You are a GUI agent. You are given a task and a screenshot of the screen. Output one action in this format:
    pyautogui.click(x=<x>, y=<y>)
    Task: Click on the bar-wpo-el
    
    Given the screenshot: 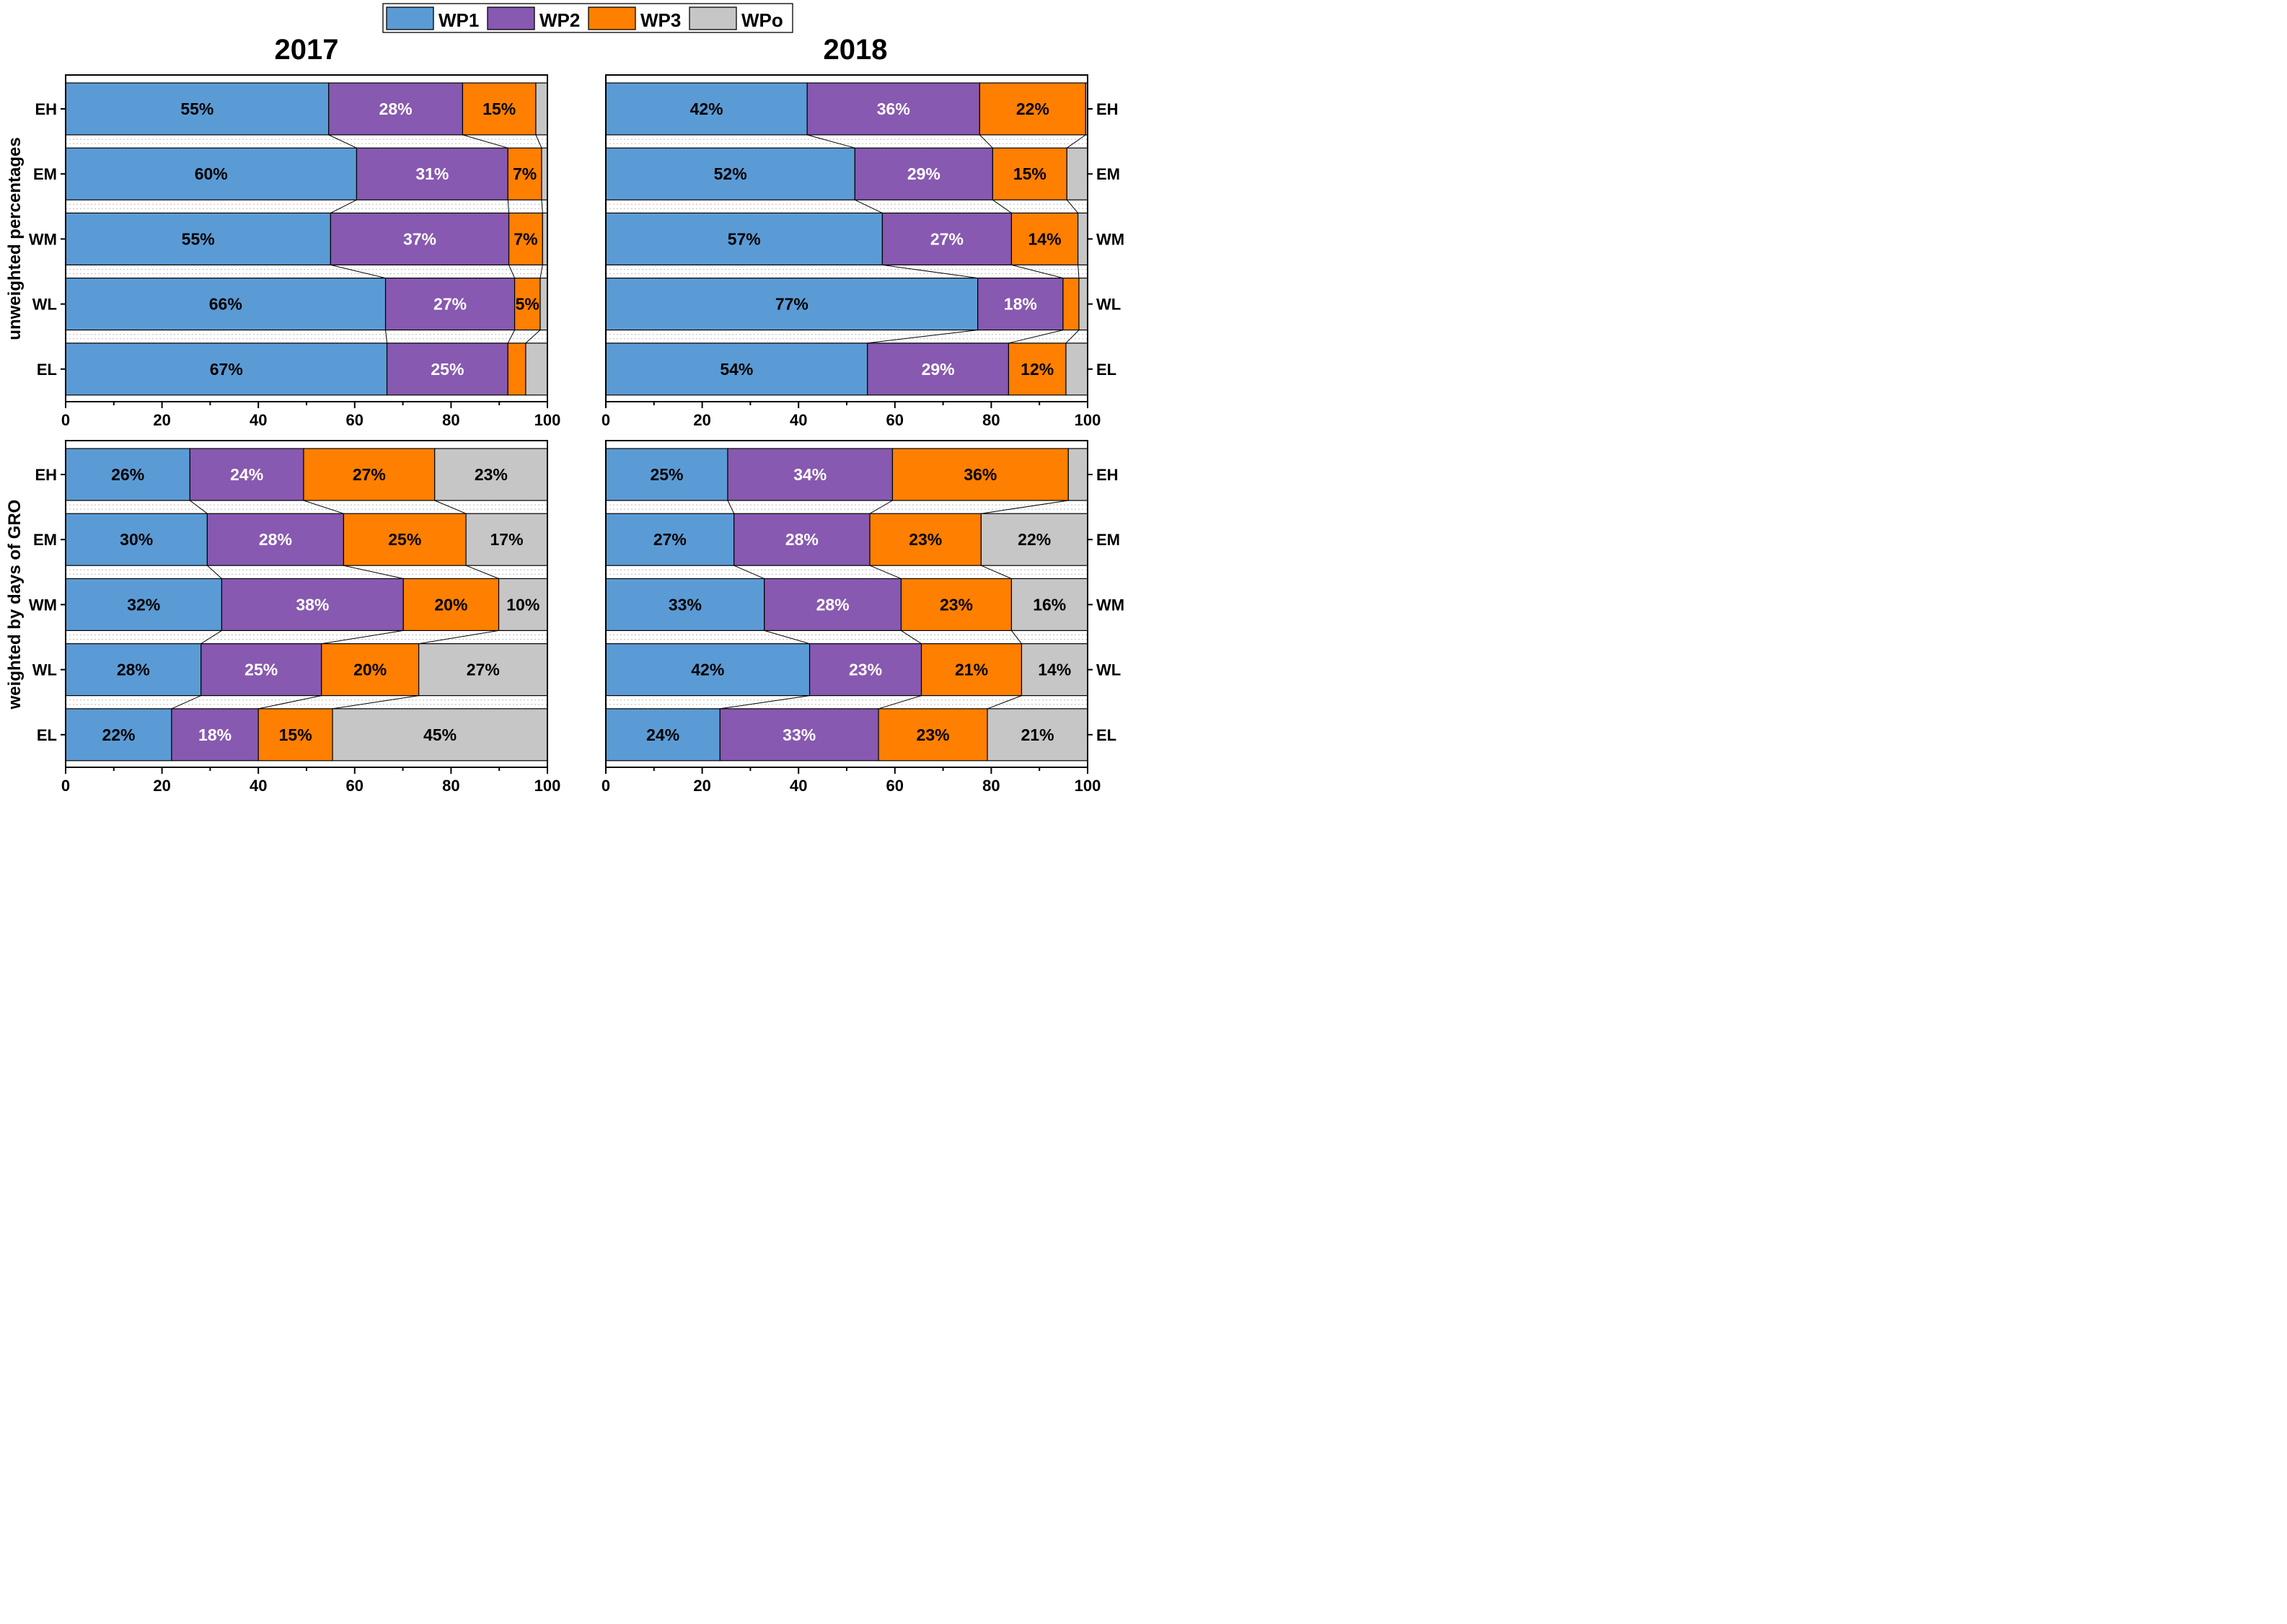 What is the action you would take?
    pyautogui.click(x=1037, y=735)
    